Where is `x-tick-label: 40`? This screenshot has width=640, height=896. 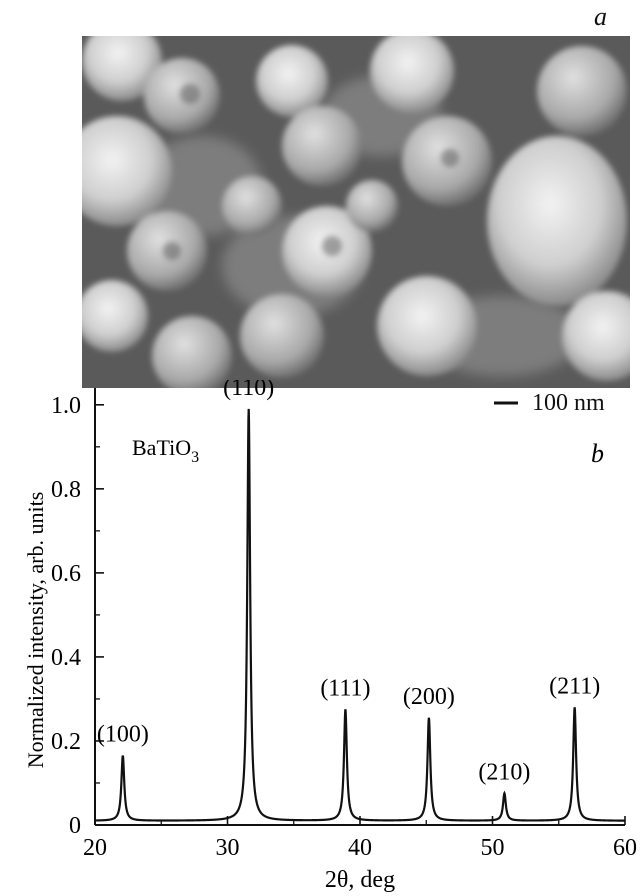
x-tick-label: 40 is located at coordinates (360, 848).